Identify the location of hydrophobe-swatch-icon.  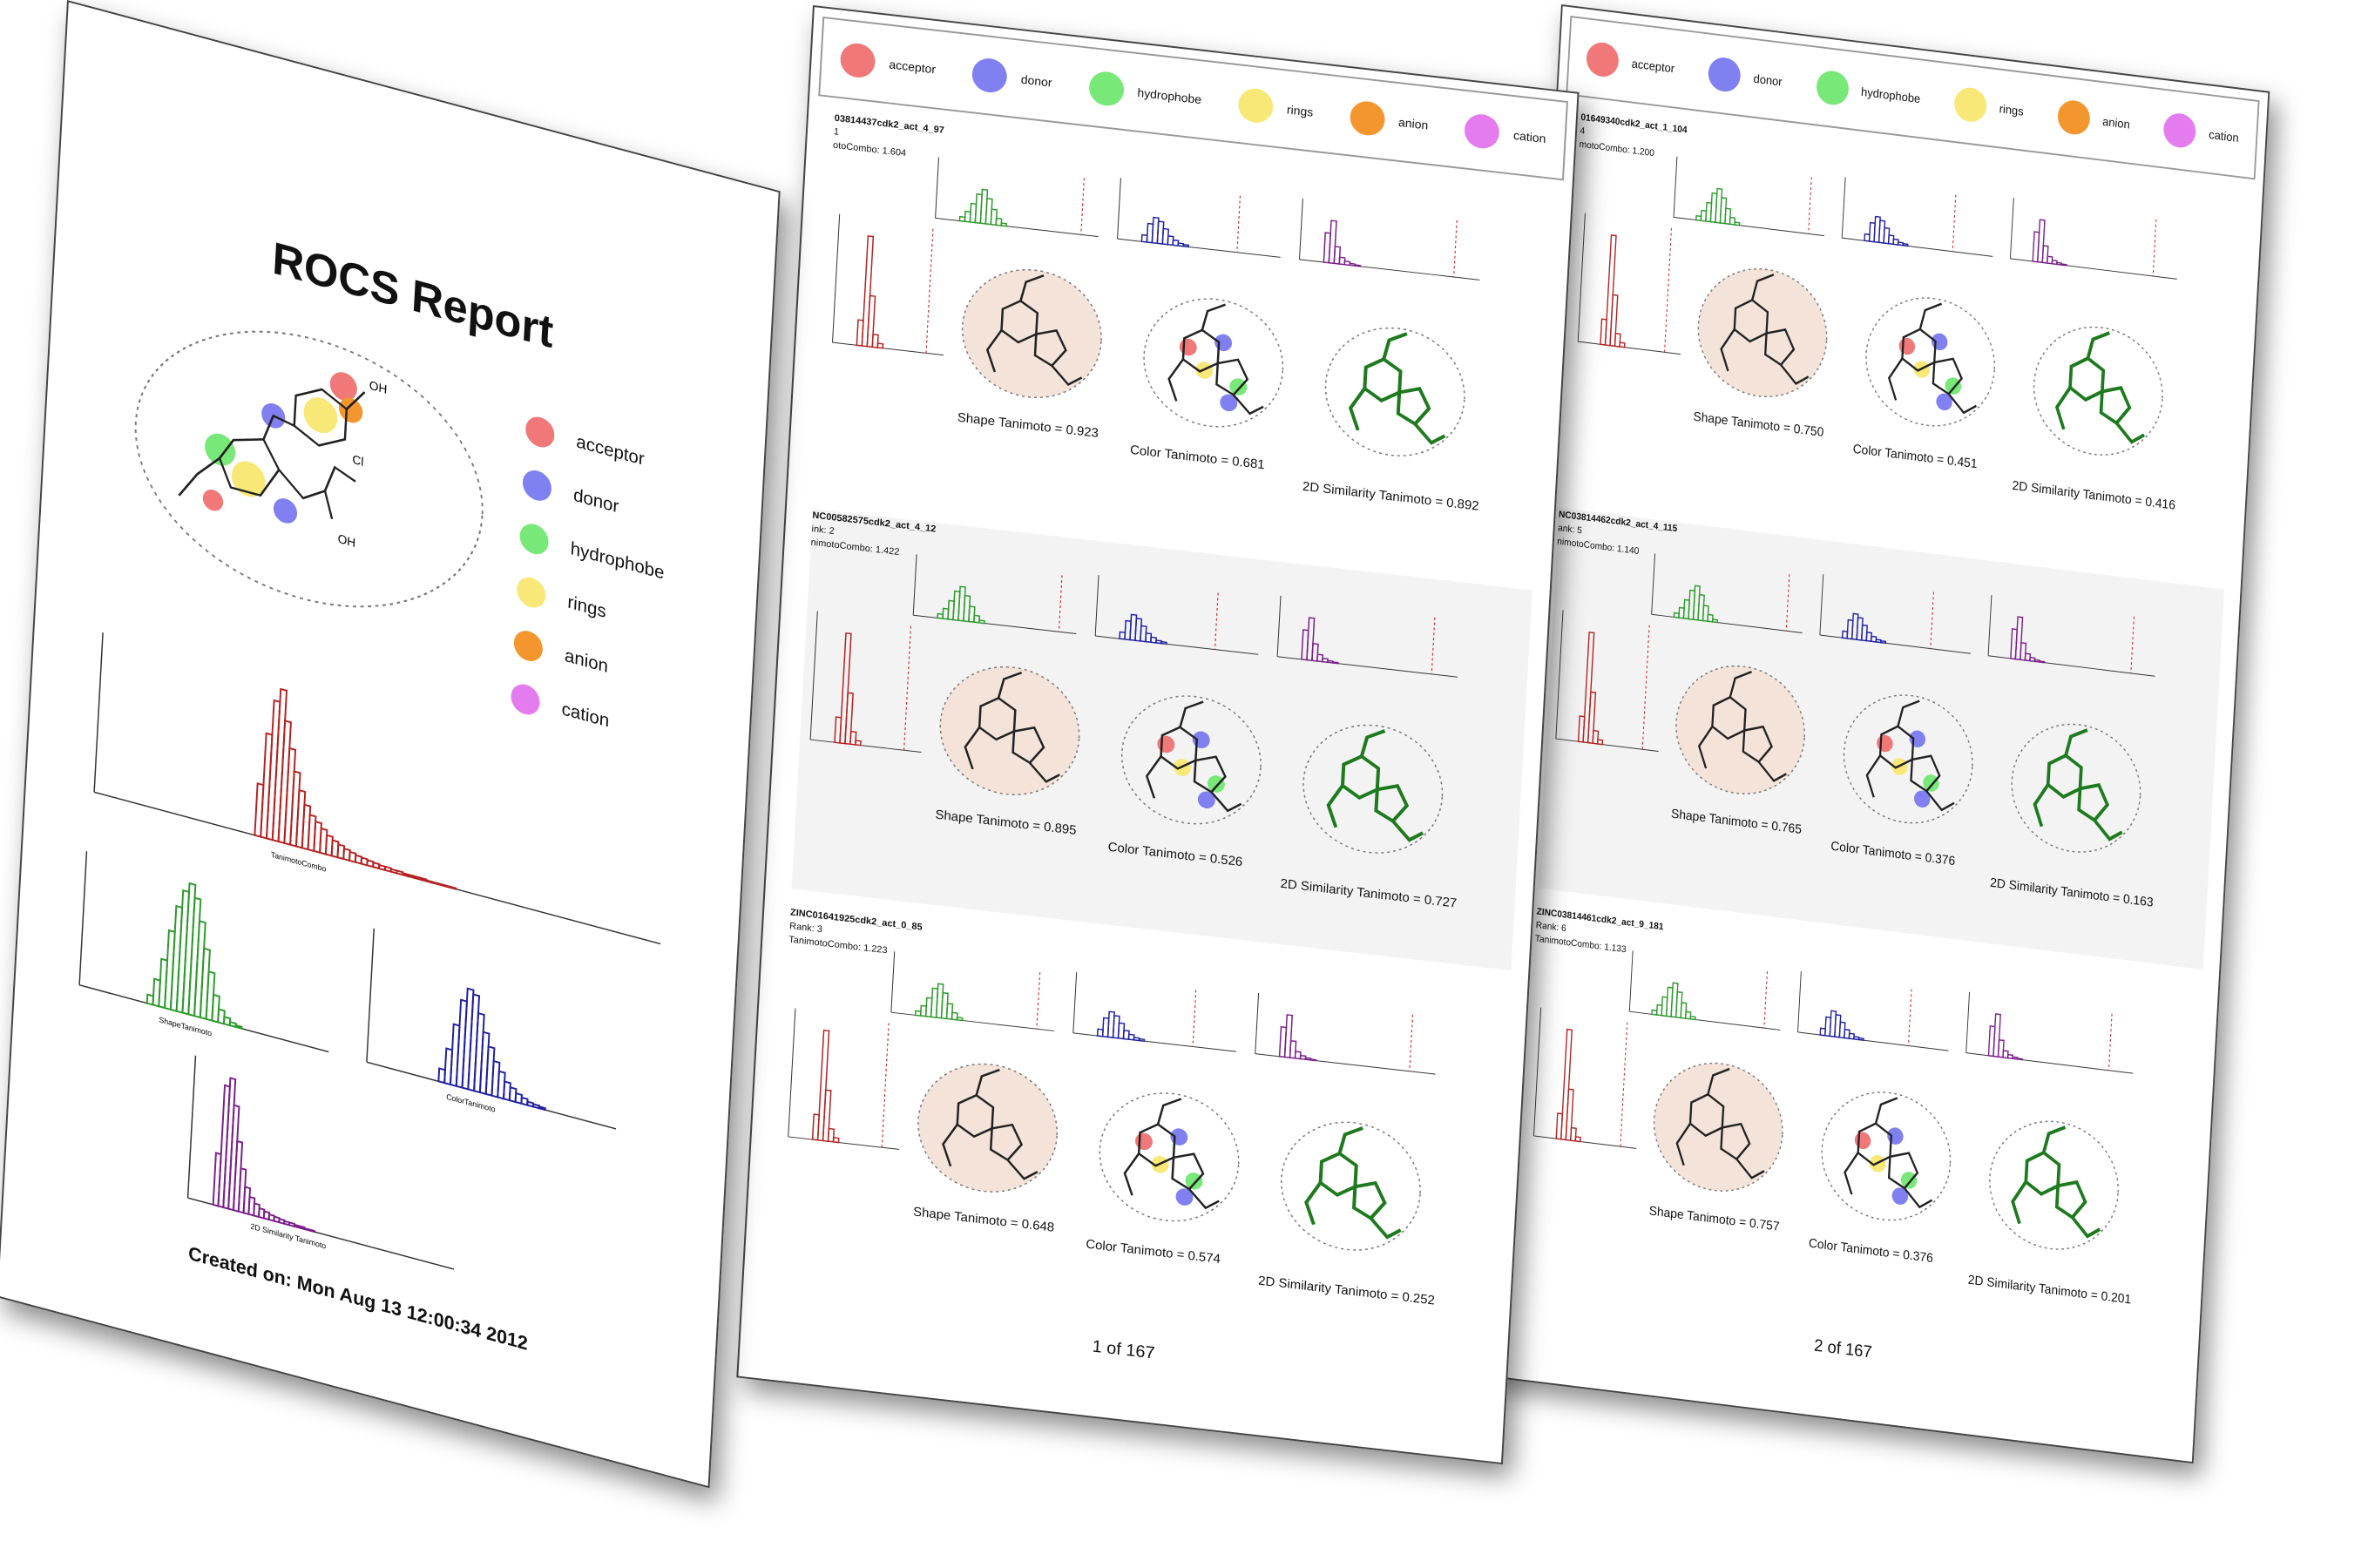
(534, 539).